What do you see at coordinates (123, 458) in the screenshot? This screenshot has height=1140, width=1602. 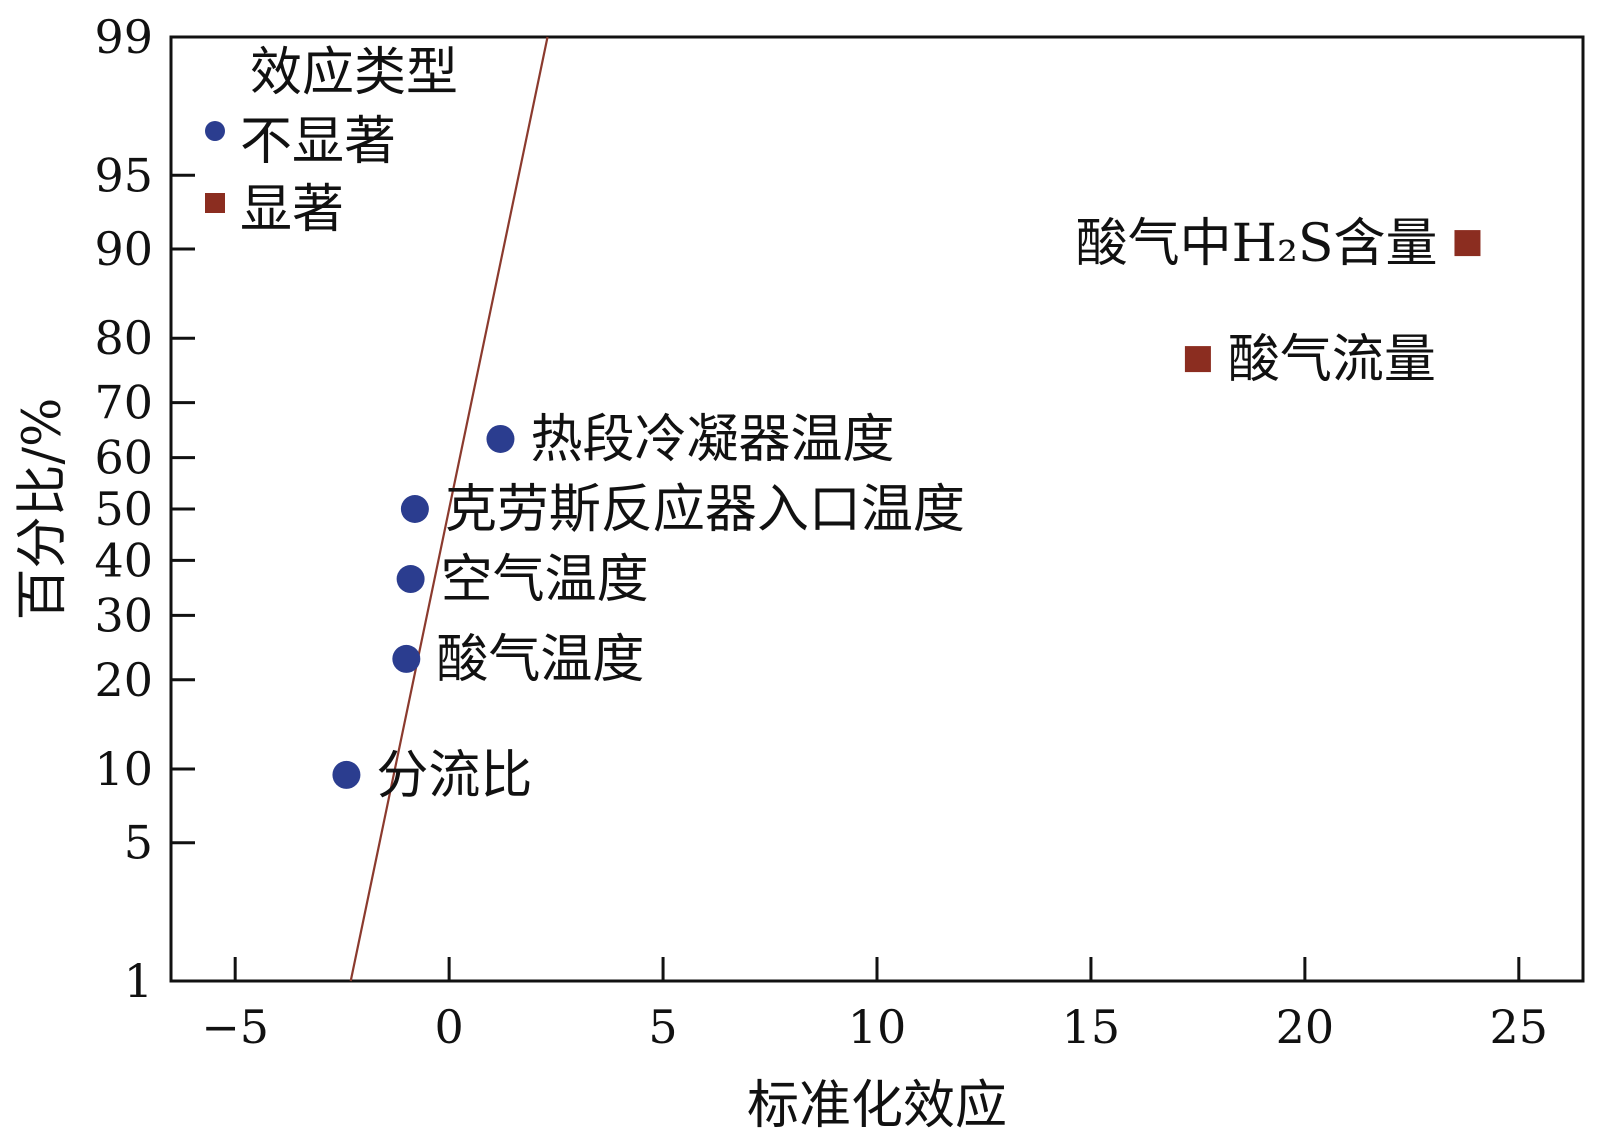 I see `y-tick-label: 60` at bounding box center [123, 458].